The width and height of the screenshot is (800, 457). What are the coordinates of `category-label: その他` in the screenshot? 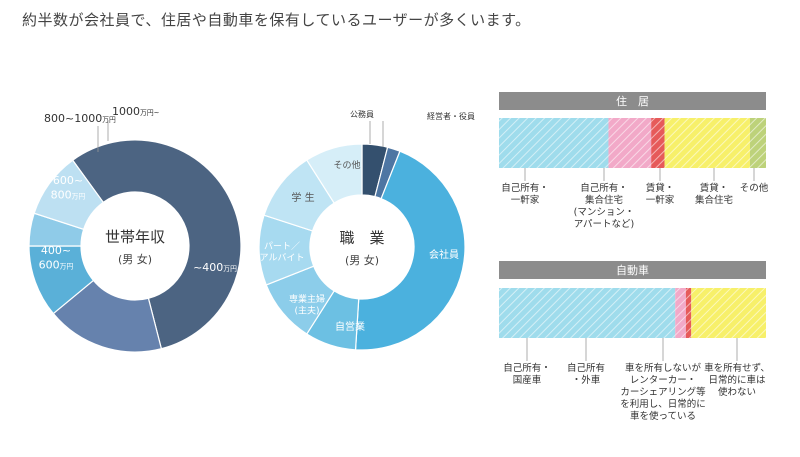 It's located at (754, 188).